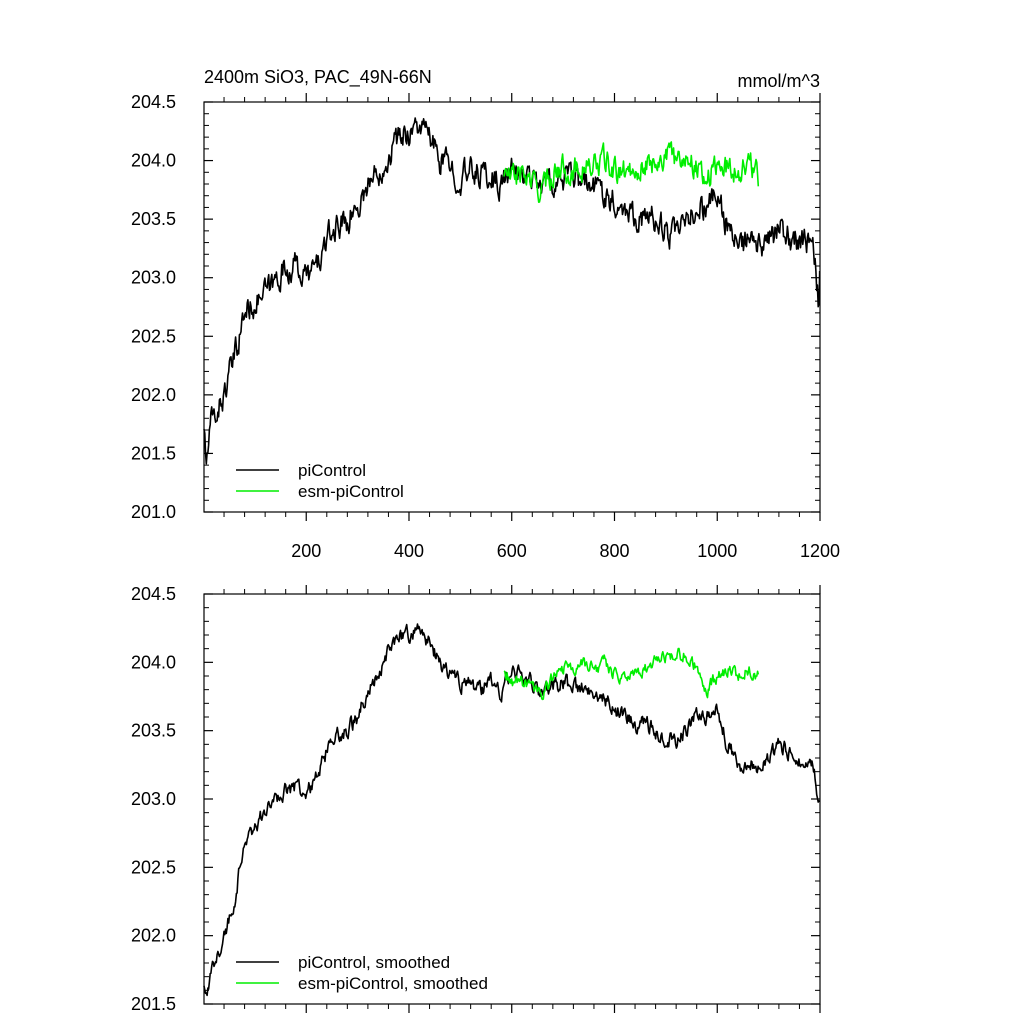  What do you see at coordinates (320, 481) in the screenshot?
I see `legend: piControl esm-piControl` at bounding box center [320, 481].